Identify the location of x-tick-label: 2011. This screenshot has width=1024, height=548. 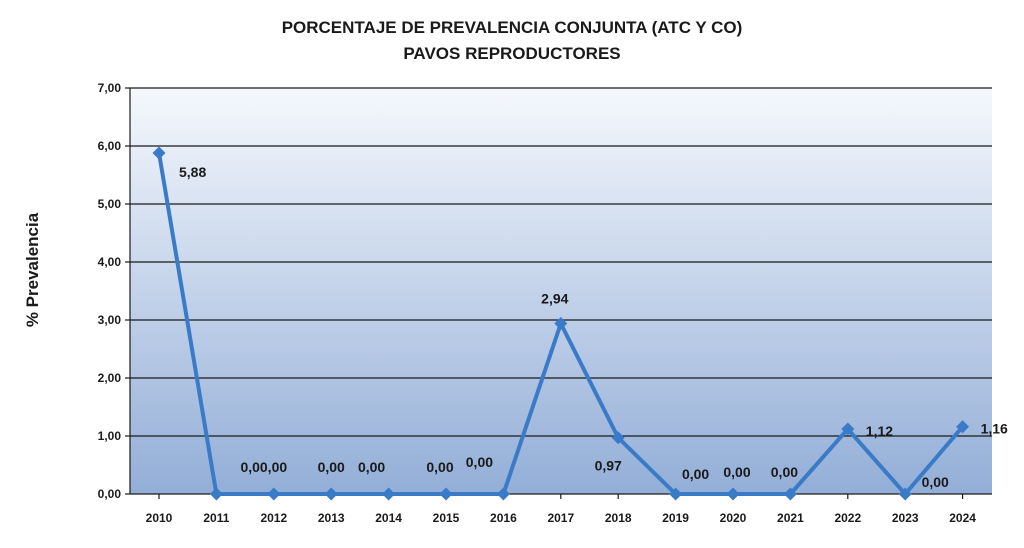
(216, 518).